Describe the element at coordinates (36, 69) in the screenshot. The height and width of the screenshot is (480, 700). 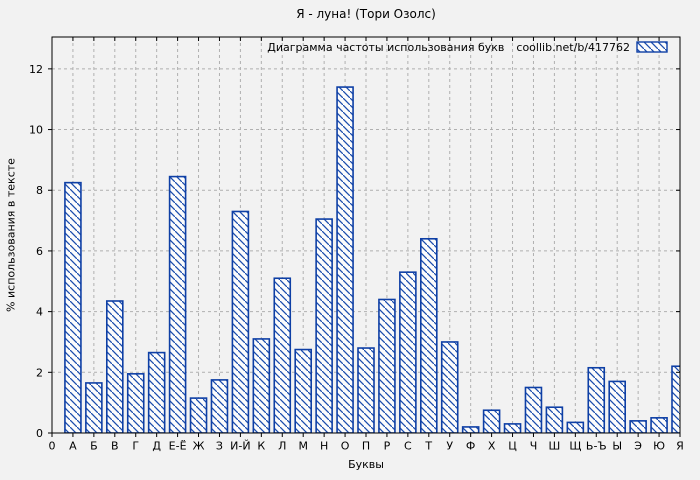
I see `y-tick-label: 12` at that location.